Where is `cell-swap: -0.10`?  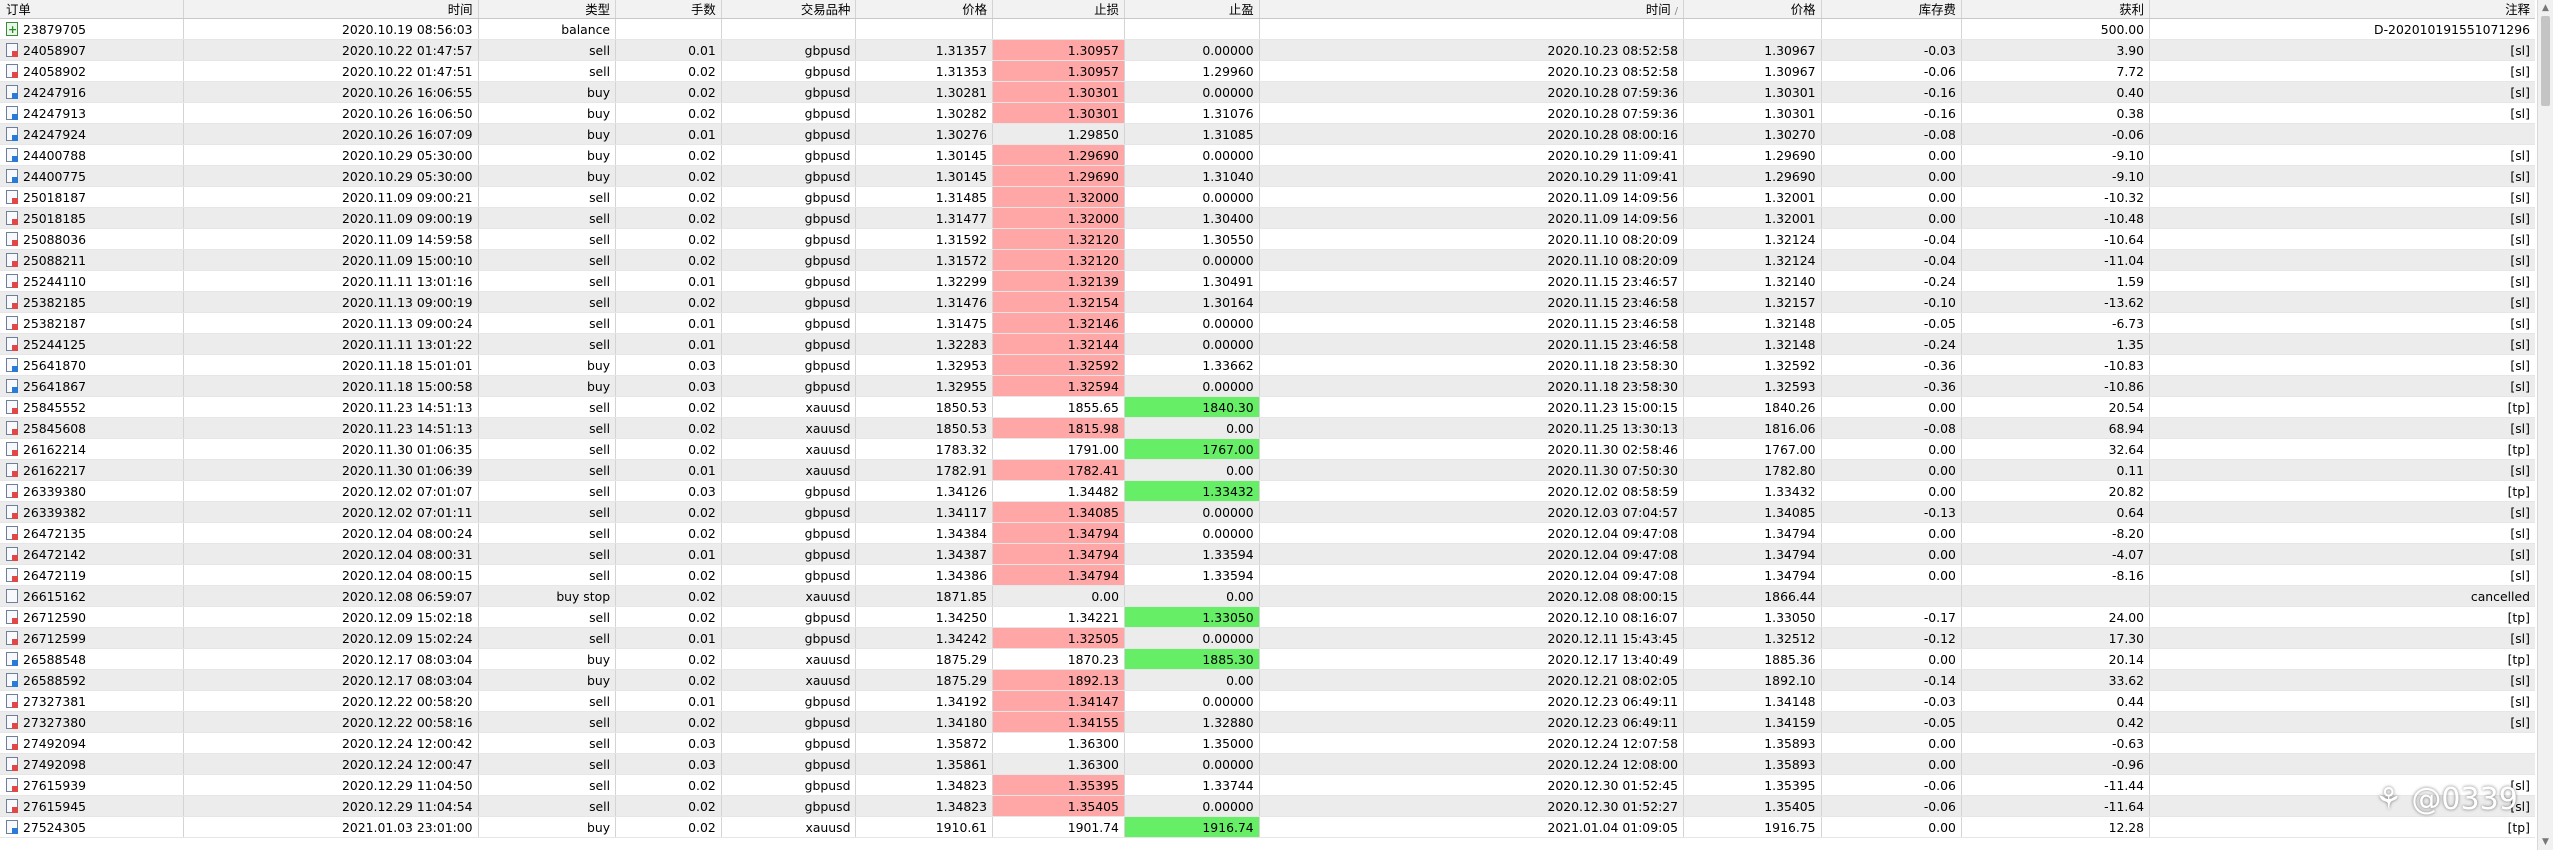 cell-swap: -0.10 is located at coordinates (1892, 302).